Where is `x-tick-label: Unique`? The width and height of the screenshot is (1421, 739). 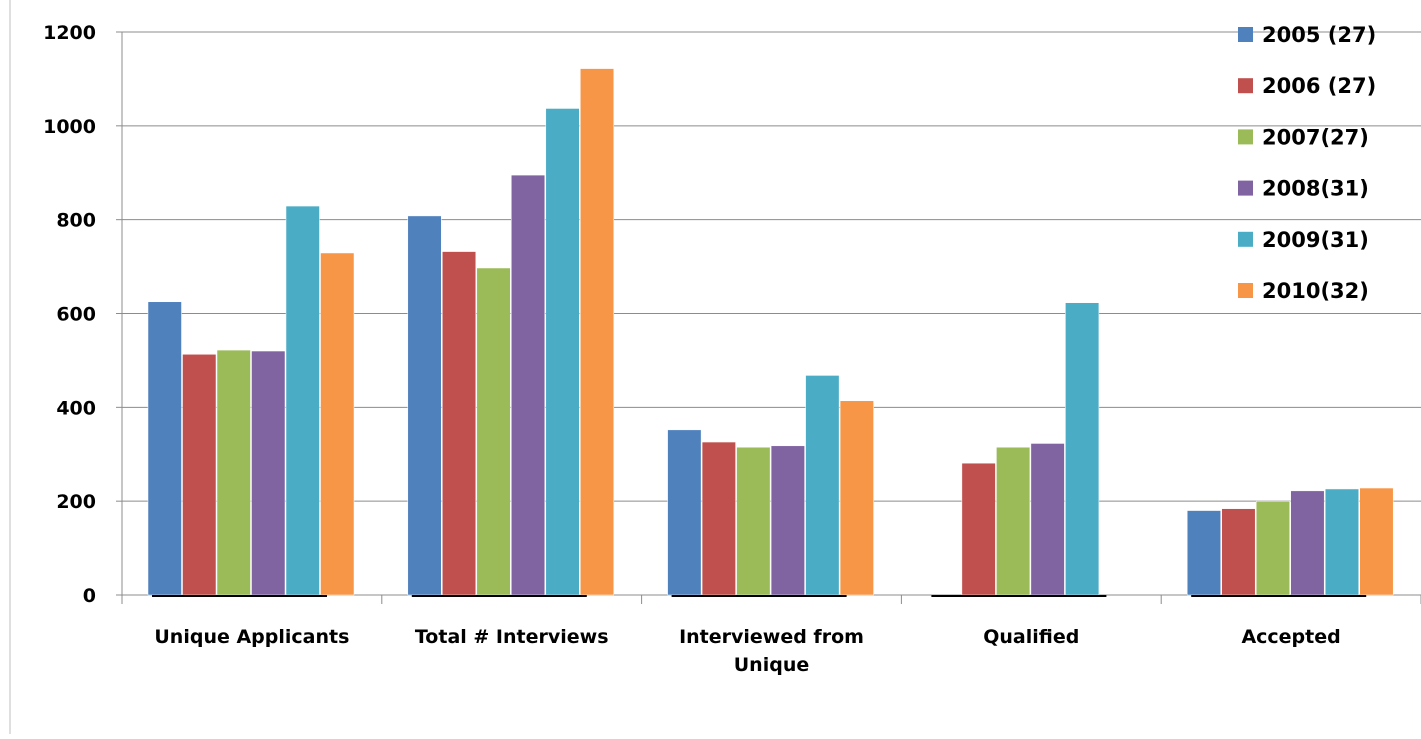 x-tick-label: Unique is located at coordinates (771, 665).